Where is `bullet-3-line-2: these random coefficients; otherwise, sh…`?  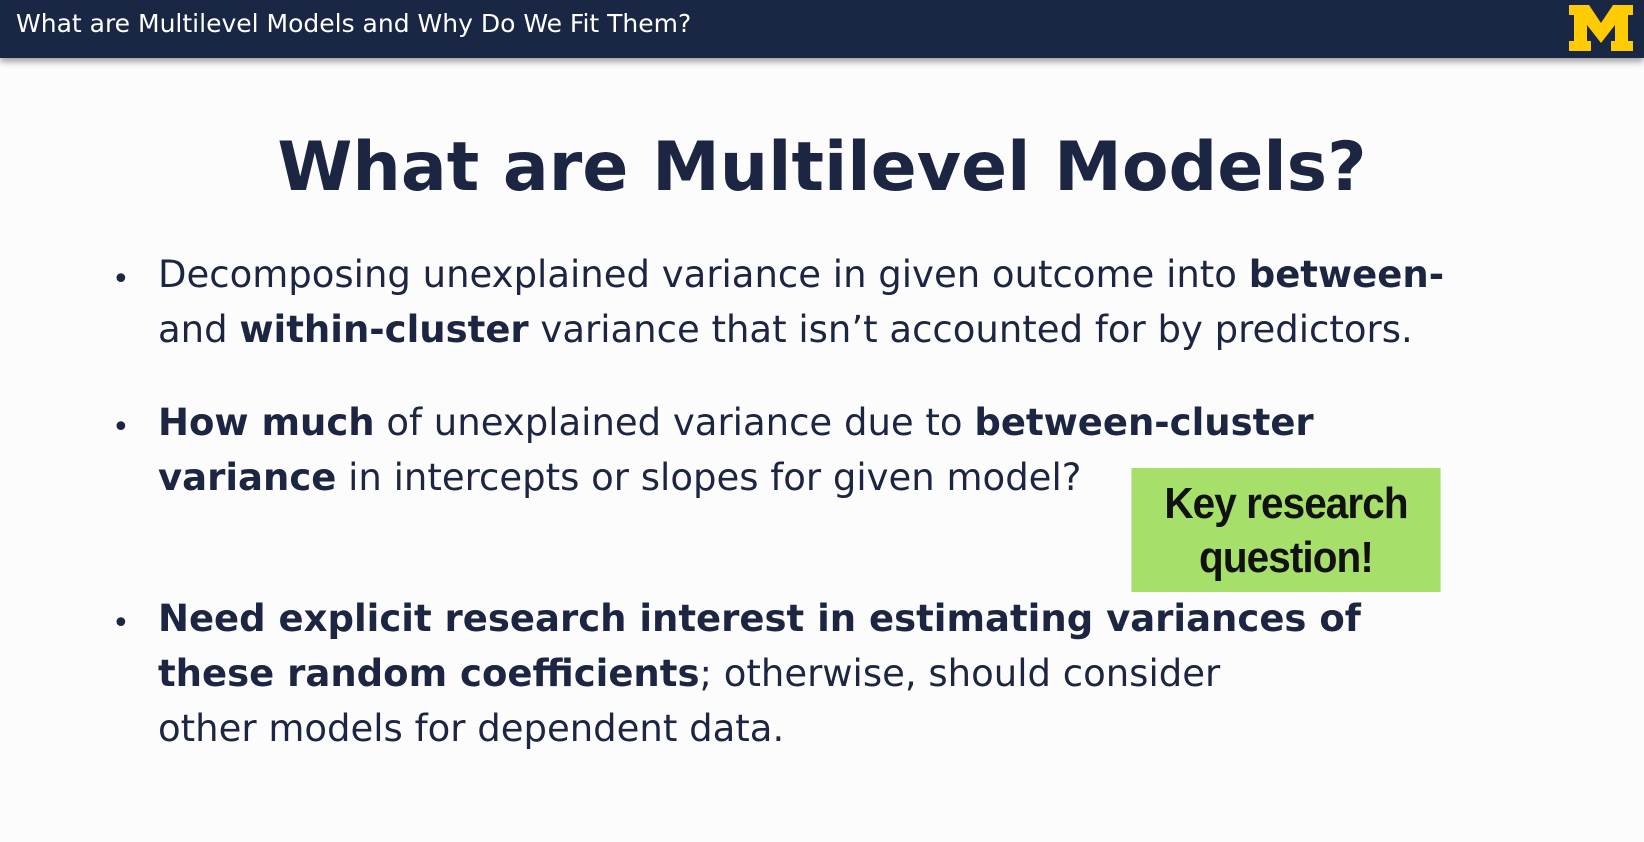 bullet-3-line-2: these random coefficients; otherwise, sh… is located at coordinates (689, 673).